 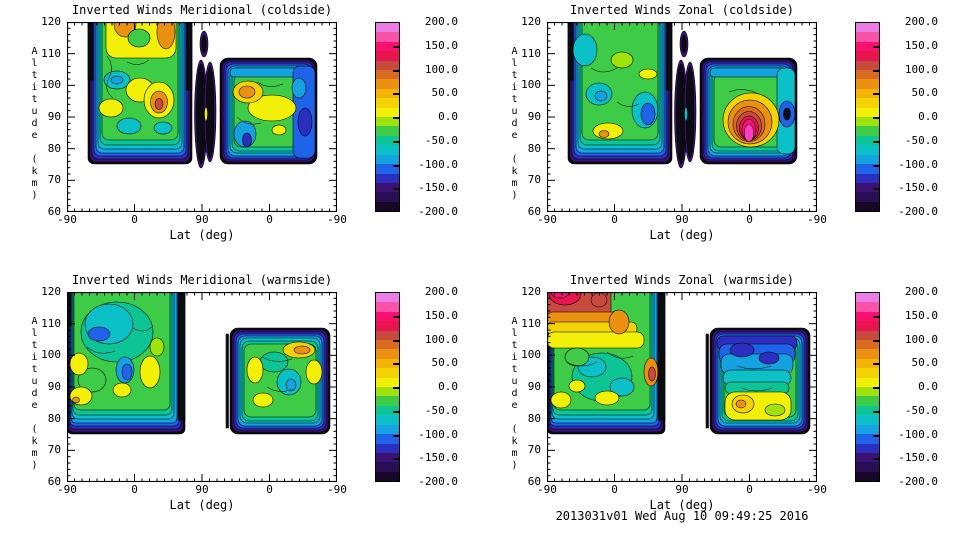 What do you see at coordinates (202, 489) in the screenshot?
I see `x-tick-label: 90` at bounding box center [202, 489].